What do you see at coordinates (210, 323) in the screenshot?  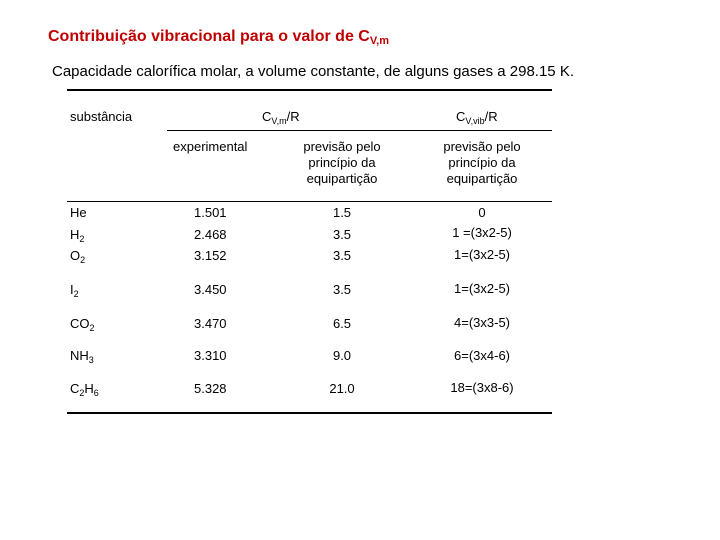 I see `experimental-cell: 3.470` at bounding box center [210, 323].